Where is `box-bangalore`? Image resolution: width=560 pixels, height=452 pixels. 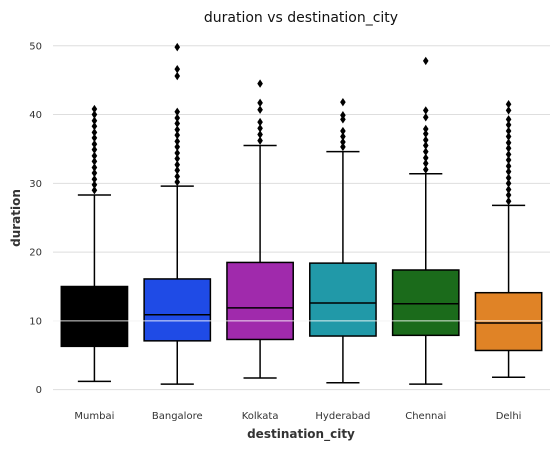 box-bangalore is located at coordinates (177, 213).